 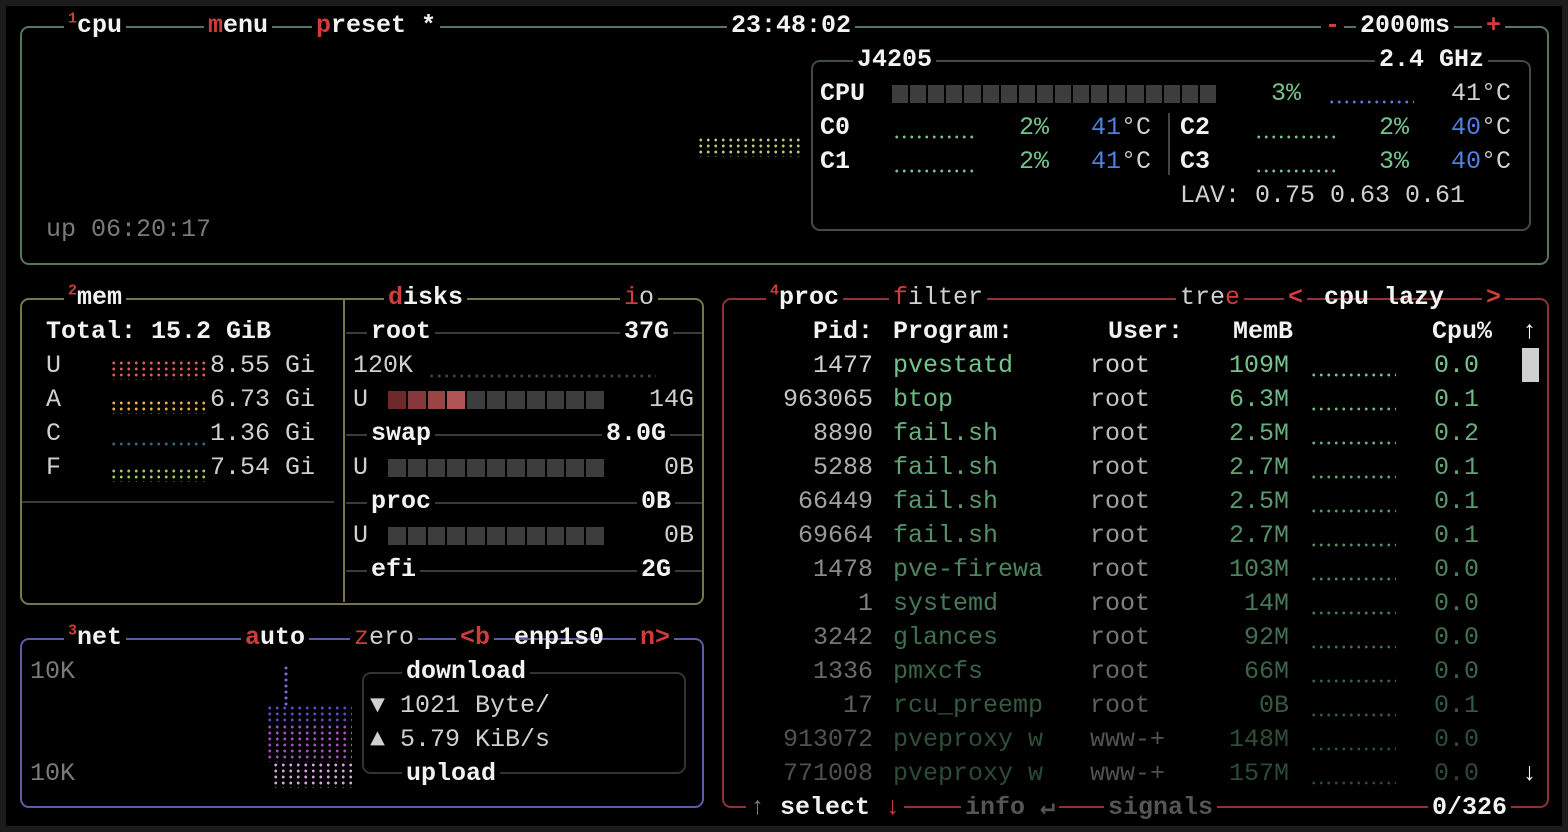 What do you see at coordinates (159, 331) in the screenshot?
I see `mem-total: Total: 15.2 GiB` at bounding box center [159, 331].